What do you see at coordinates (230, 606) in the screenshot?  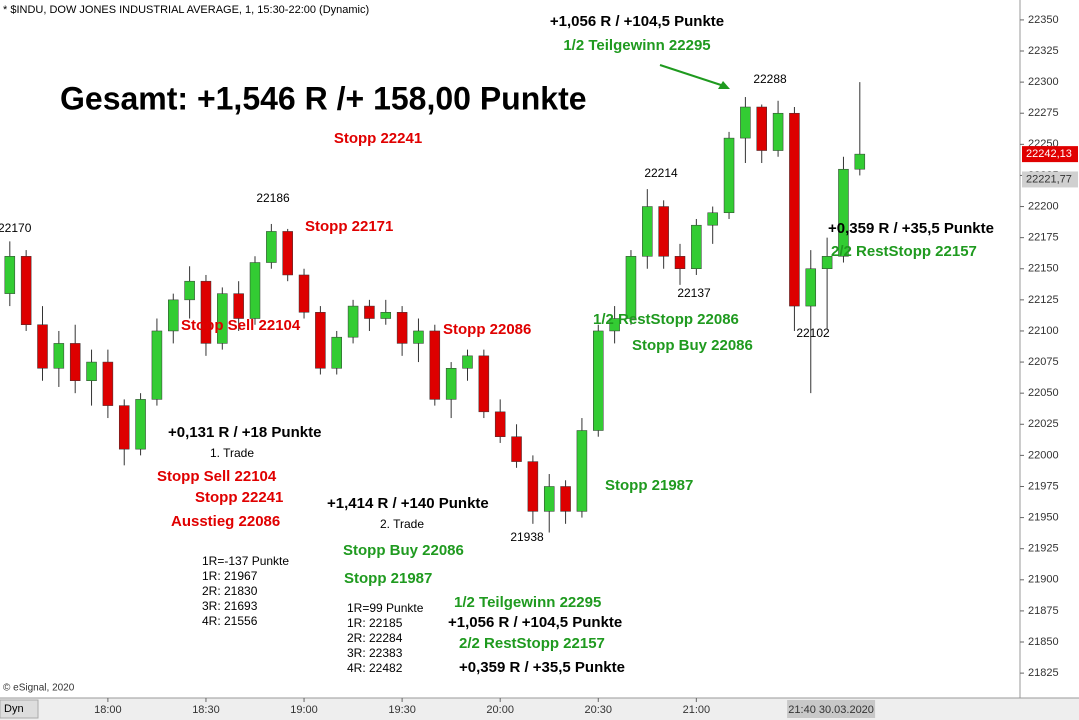 I see `annotation: 3R: 21693` at bounding box center [230, 606].